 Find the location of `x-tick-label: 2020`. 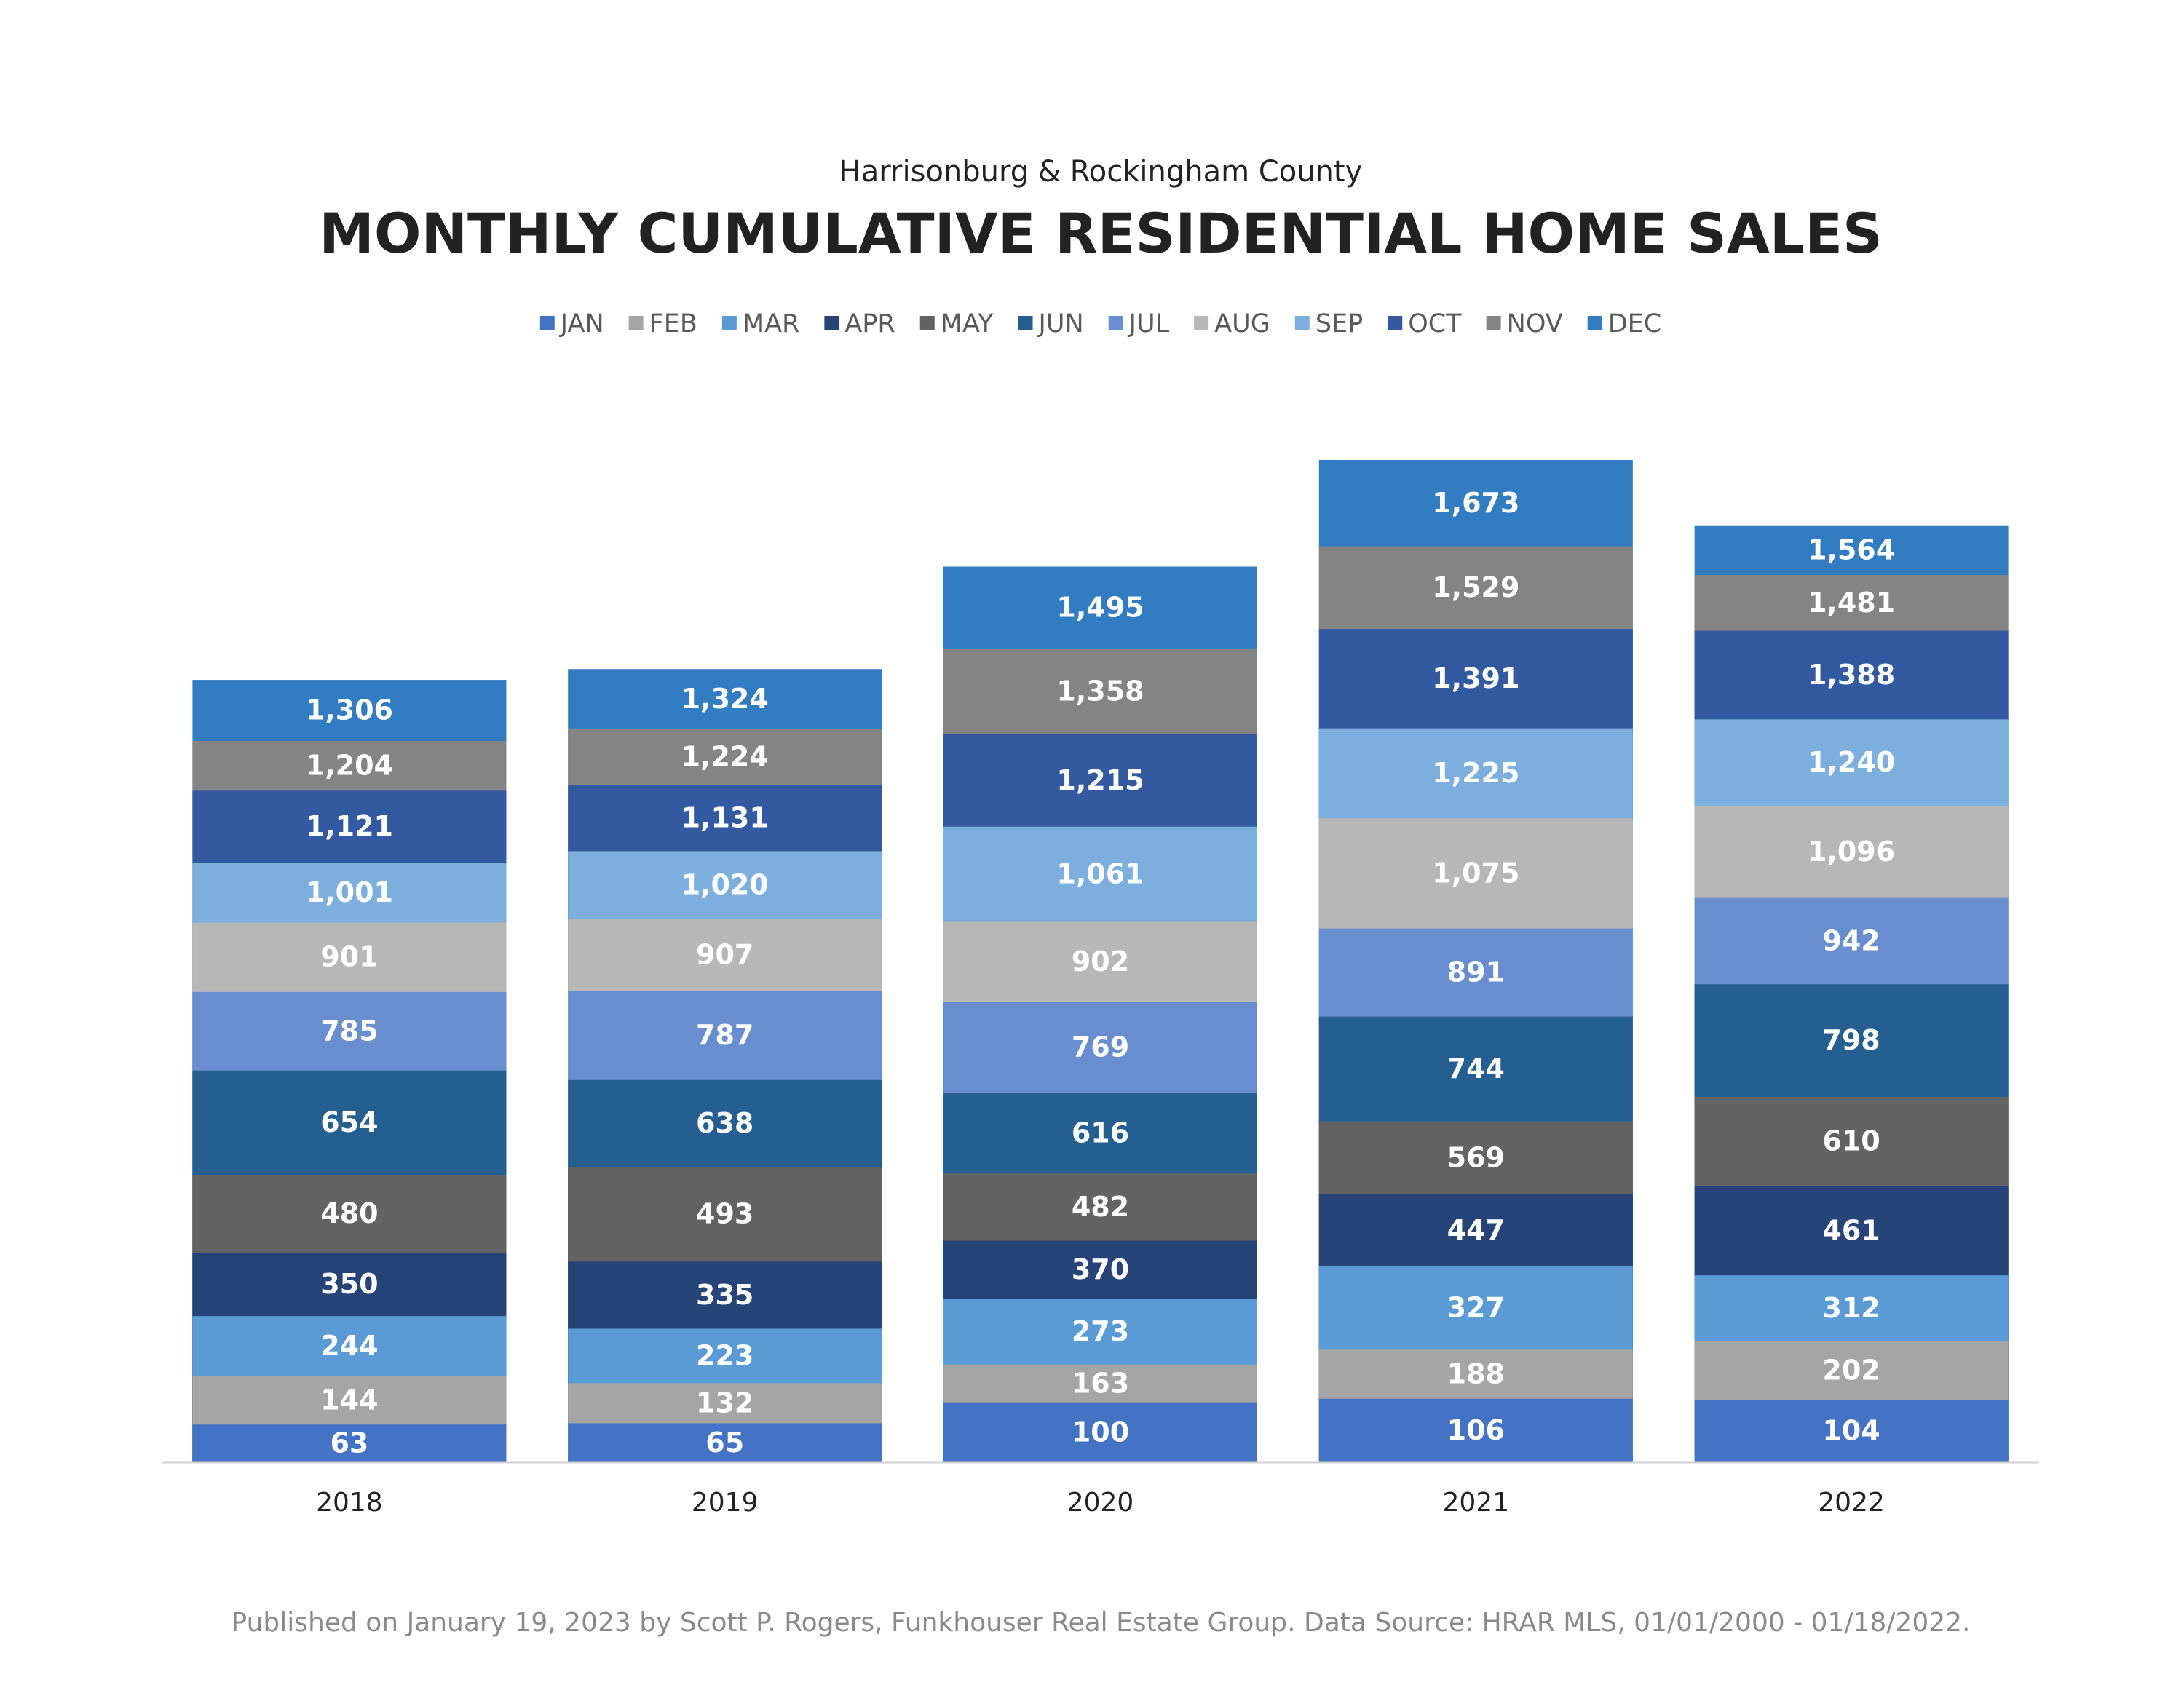

x-tick-label: 2020 is located at coordinates (1100, 1503).